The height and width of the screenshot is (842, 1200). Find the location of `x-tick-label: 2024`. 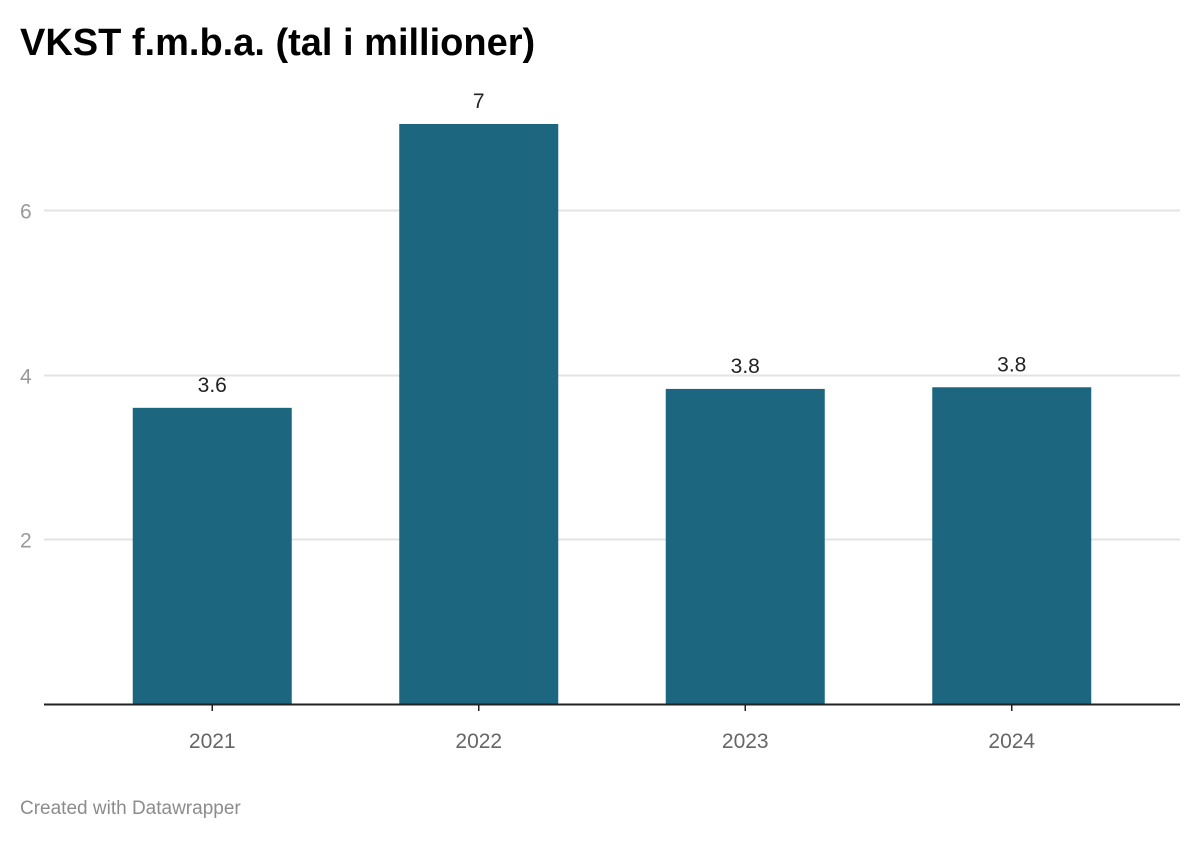

x-tick-label: 2024 is located at coordinates (1011, 741).